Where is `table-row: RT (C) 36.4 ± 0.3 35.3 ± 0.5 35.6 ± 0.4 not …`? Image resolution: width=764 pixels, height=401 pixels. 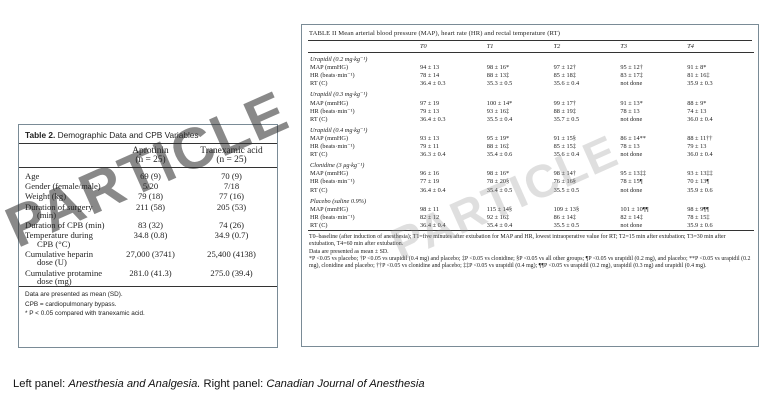 table-row: RT (C) 36.4 ± 0.3 35.3 ± 0.5 35.6 ± 0.4 not … is located at coordinates (531, 84).